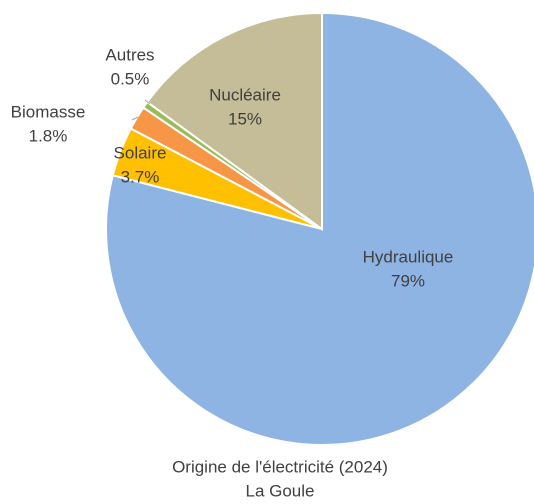 This screenshot has height=504, width=534. What do you see at coordinates (280, 466) in the screenshot?
I see `chart-title: Origine de l'électricité (2024)` at bounding box center [280, 466].